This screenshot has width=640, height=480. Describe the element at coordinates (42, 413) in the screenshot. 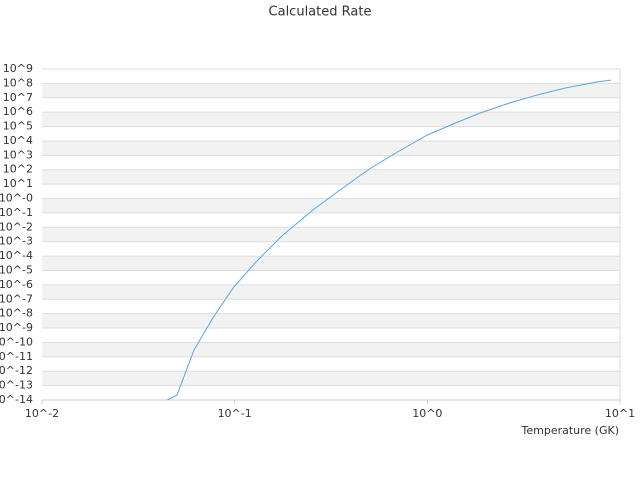

I see `x-tick-label: 10^-2` at that location.